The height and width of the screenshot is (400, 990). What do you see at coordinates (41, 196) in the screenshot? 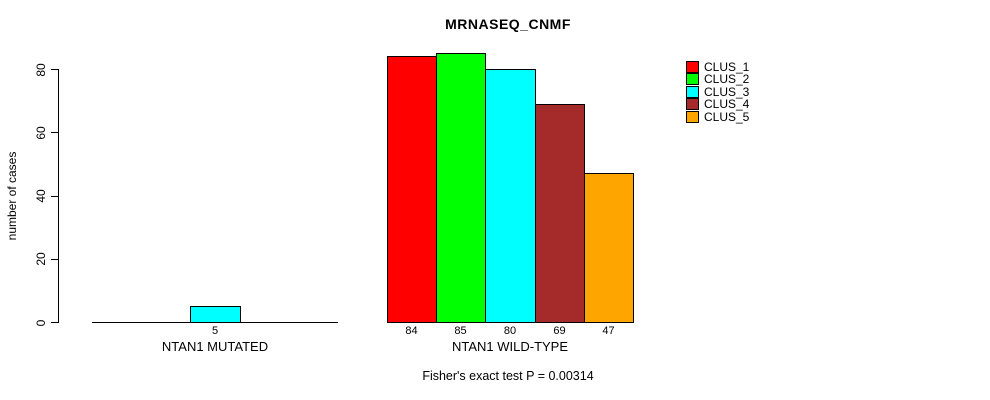
I see `y-axis-tick-label: 40` at bounding box center [41, 196].